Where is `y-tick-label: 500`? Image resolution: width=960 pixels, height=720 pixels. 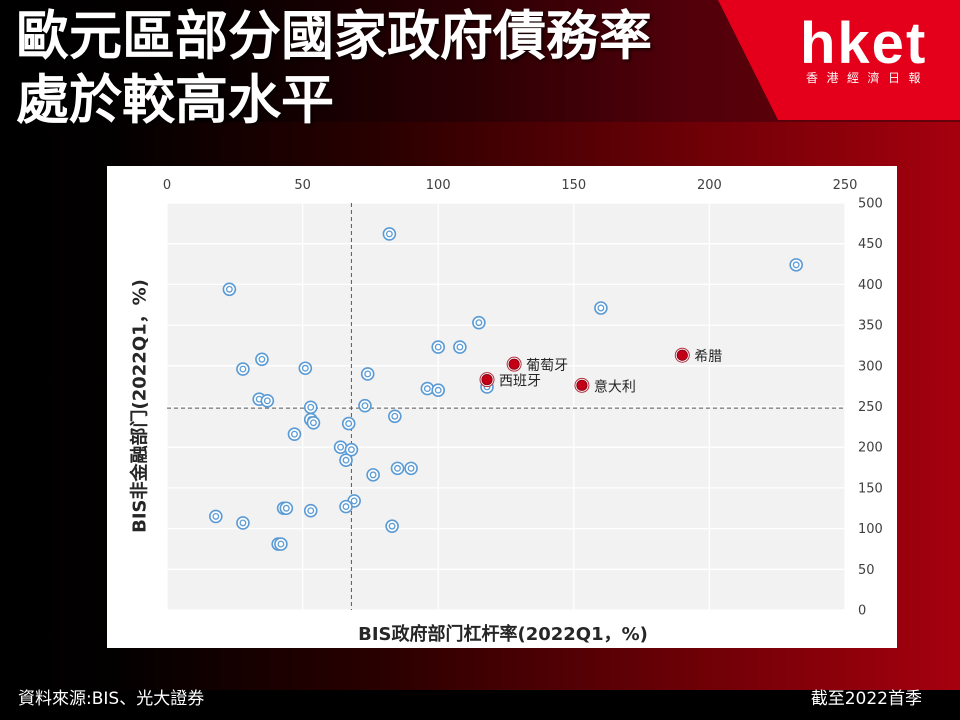 y-tick-label: 500 is located at coordinates (870, 204).